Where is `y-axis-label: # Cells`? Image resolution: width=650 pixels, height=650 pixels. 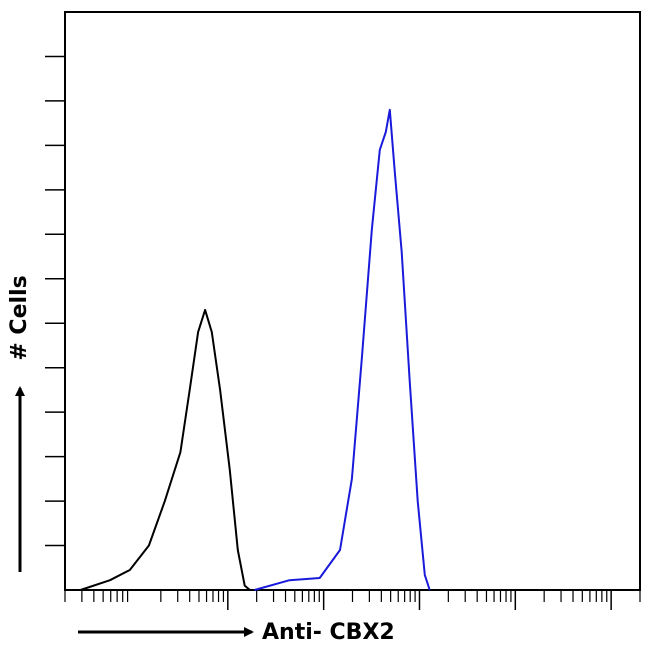
y-axis-label: # Cells is located at coordinates (19, 317).